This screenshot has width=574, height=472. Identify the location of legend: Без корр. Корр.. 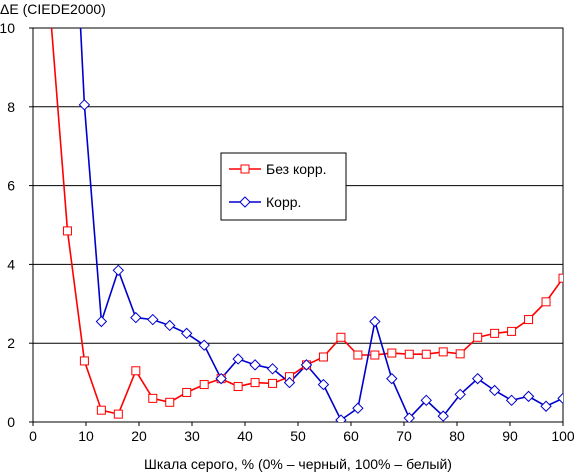
(283, 186).